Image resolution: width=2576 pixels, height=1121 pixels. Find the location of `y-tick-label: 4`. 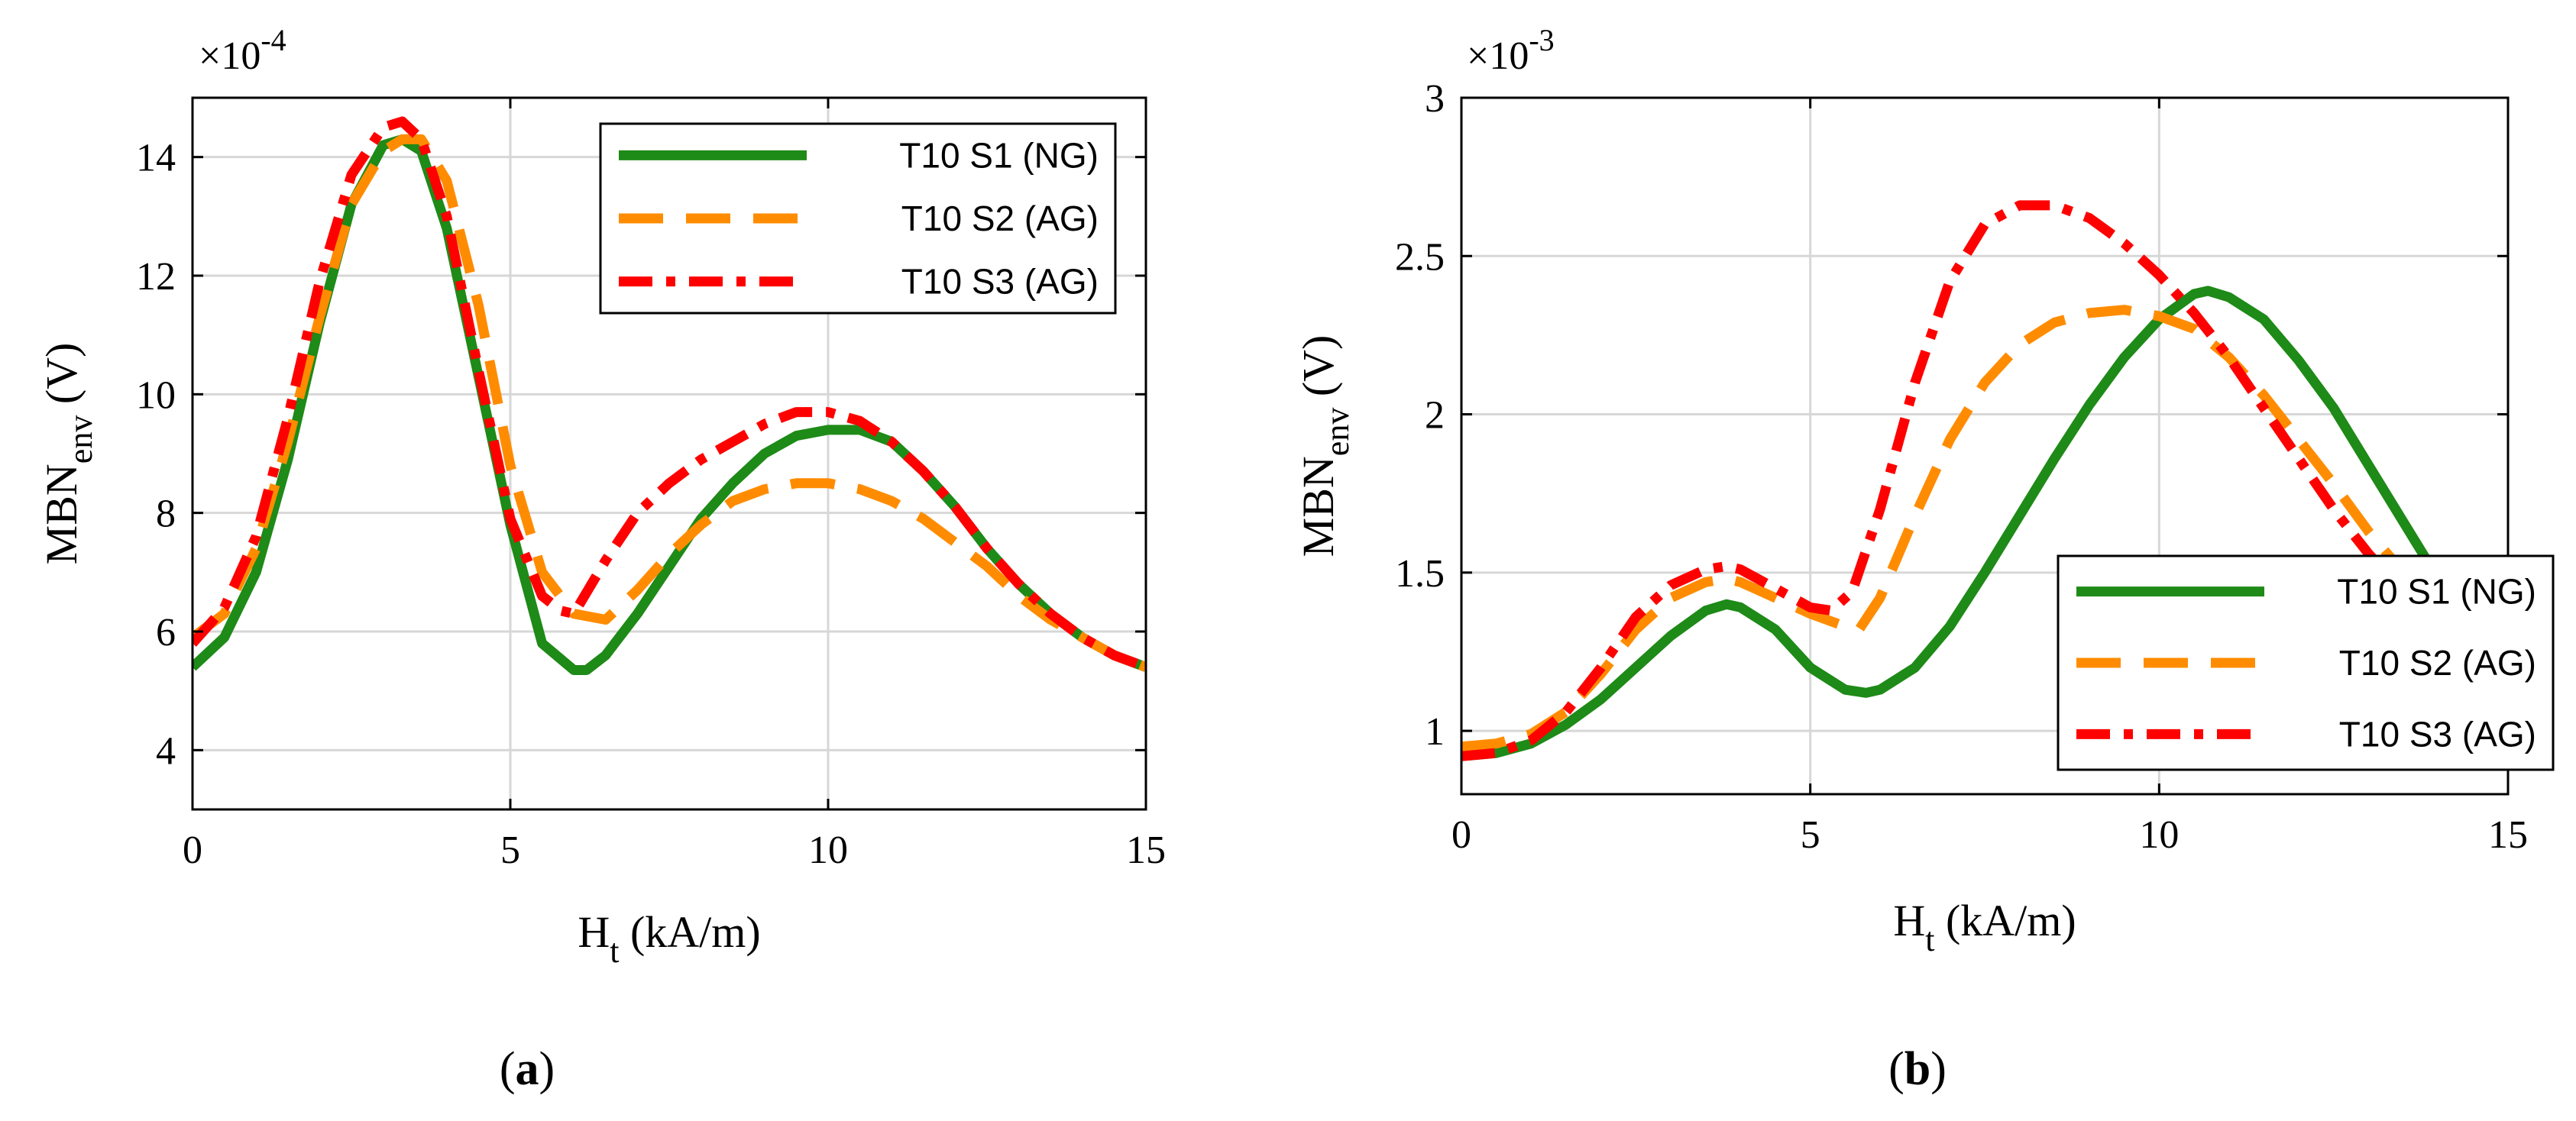

y-tick-label: 4 is located at coordinates (166, 751).